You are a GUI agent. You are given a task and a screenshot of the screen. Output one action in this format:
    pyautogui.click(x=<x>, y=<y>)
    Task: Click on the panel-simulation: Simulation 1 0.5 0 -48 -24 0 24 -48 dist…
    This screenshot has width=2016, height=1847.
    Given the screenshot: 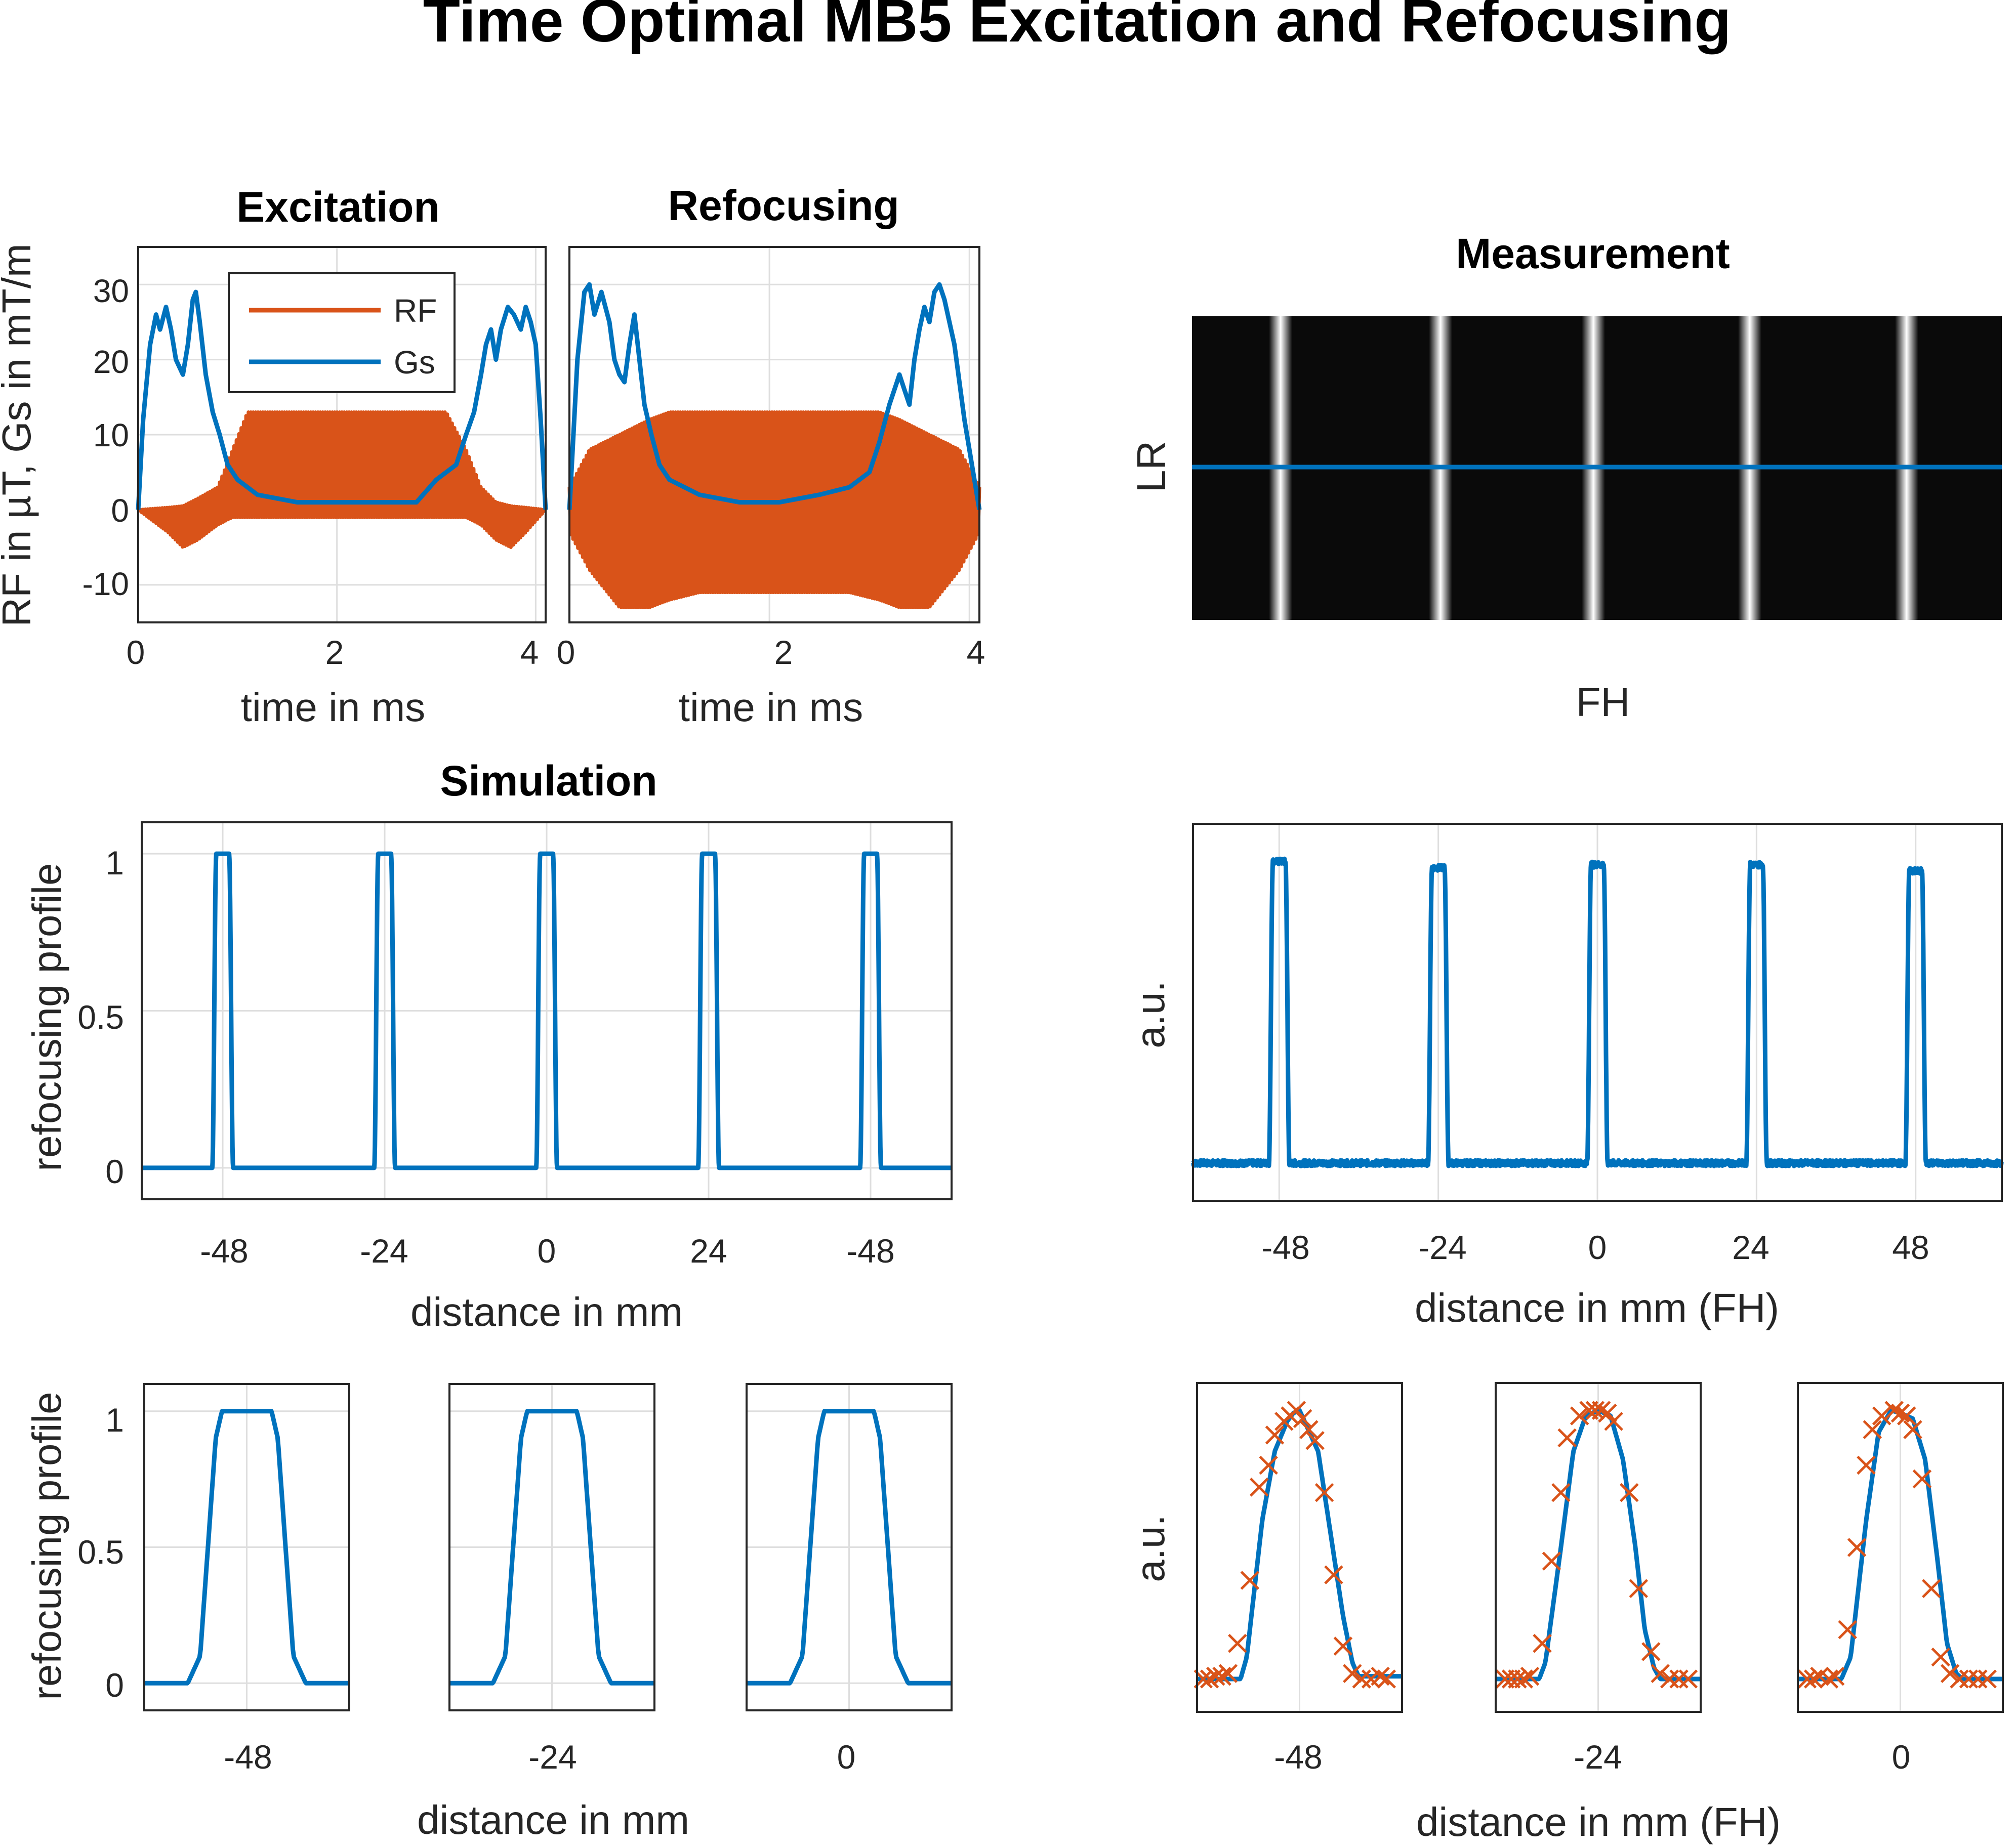 What is the action you would take?
    pyautogui.click(x=489, y=1045)
    